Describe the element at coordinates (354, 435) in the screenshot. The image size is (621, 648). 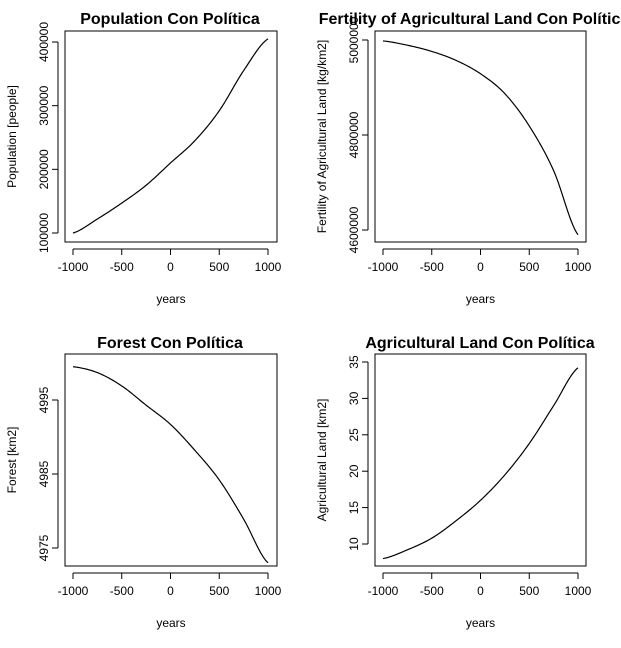
I see `y-tick-label: 25` at that location.